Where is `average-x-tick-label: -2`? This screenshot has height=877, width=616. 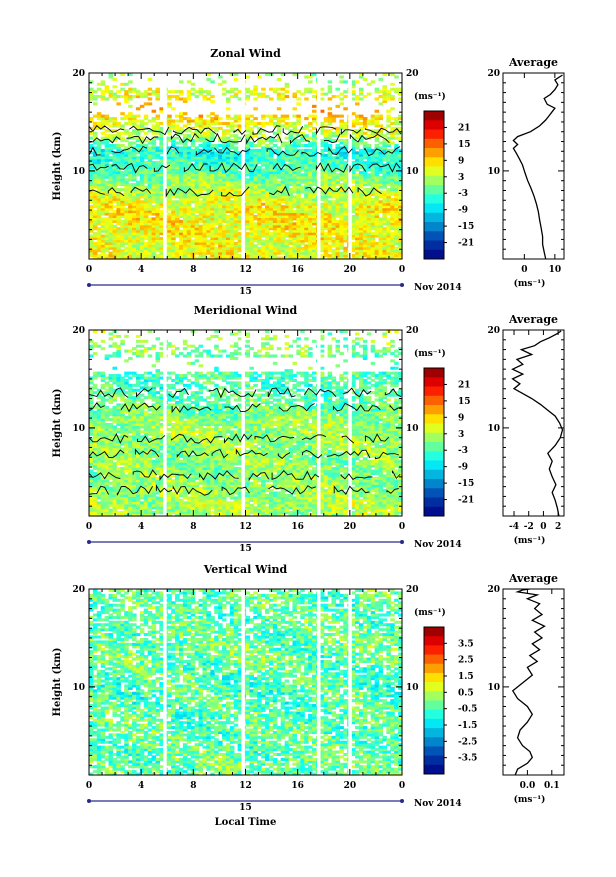
average-x-tick-label: -2 is located at coordinates (529, 527).